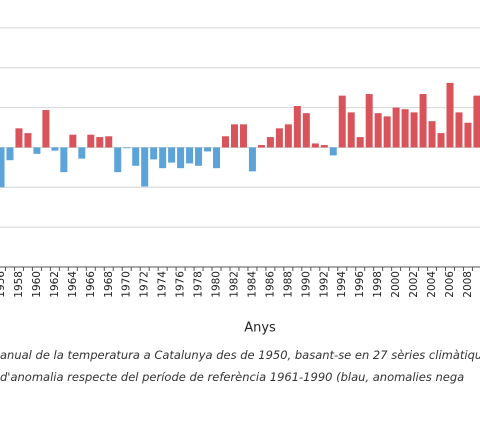 The width and height of the screenshot is (480, 421). I want to click on x-tick-label: 2000, so click(396, 284).